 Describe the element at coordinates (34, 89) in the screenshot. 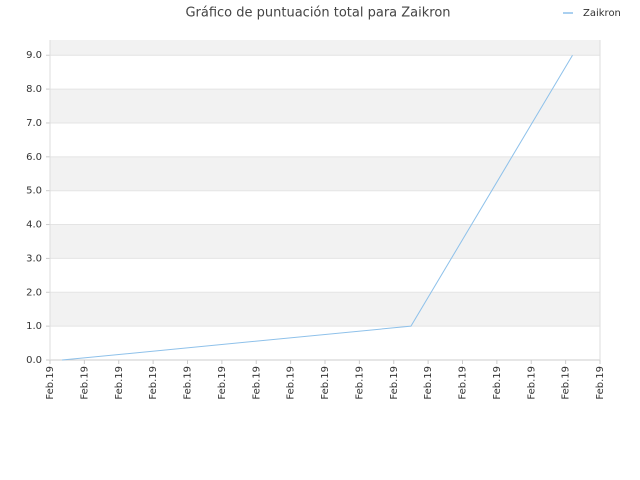

I see `y-tick-label: 8.0` at that location.